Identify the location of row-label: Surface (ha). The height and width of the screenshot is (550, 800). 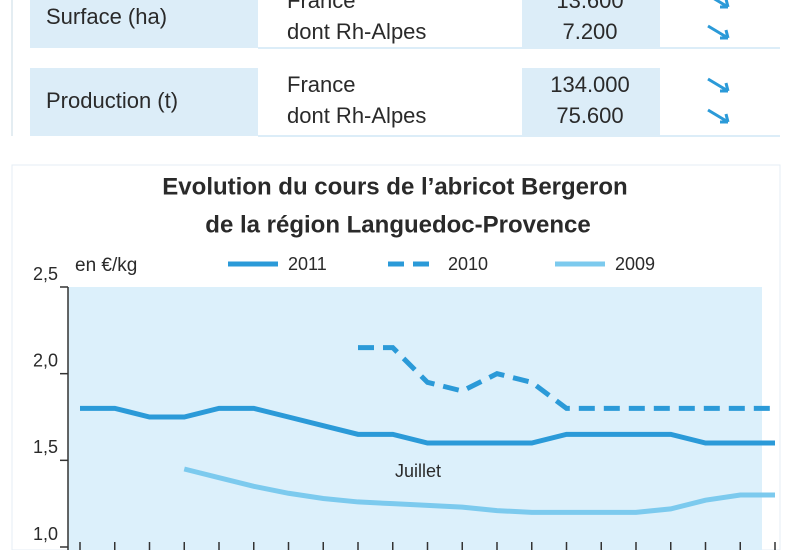
(106, 16).